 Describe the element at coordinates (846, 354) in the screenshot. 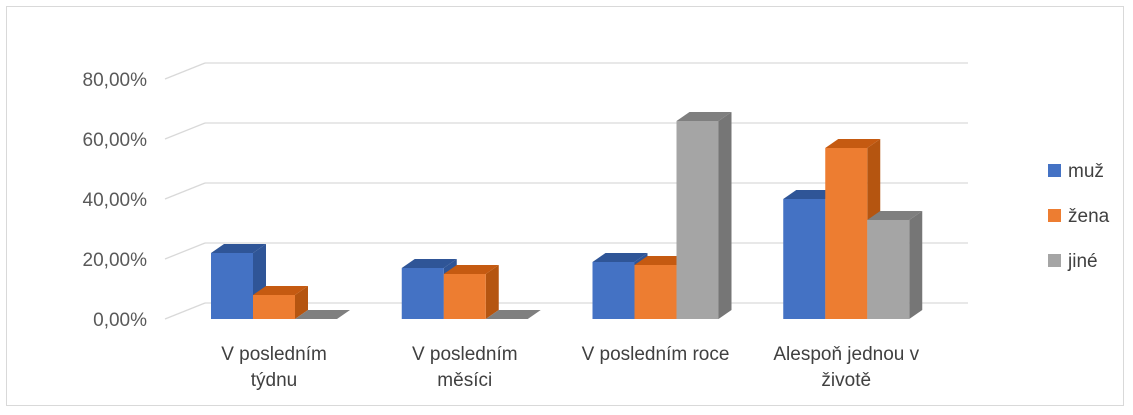

I see `x-category-label-line: Alespoň jednou v` at that location.